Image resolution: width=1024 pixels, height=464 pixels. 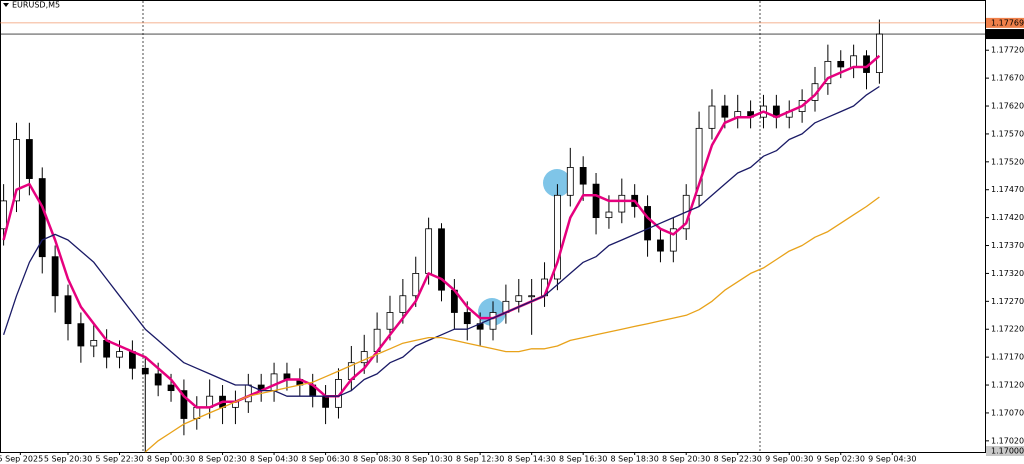 What do you see at coordinates (1007, 245) in the screenshot?
I see `y-tick-label: 1.17370` at bounding box center [1007, 245].